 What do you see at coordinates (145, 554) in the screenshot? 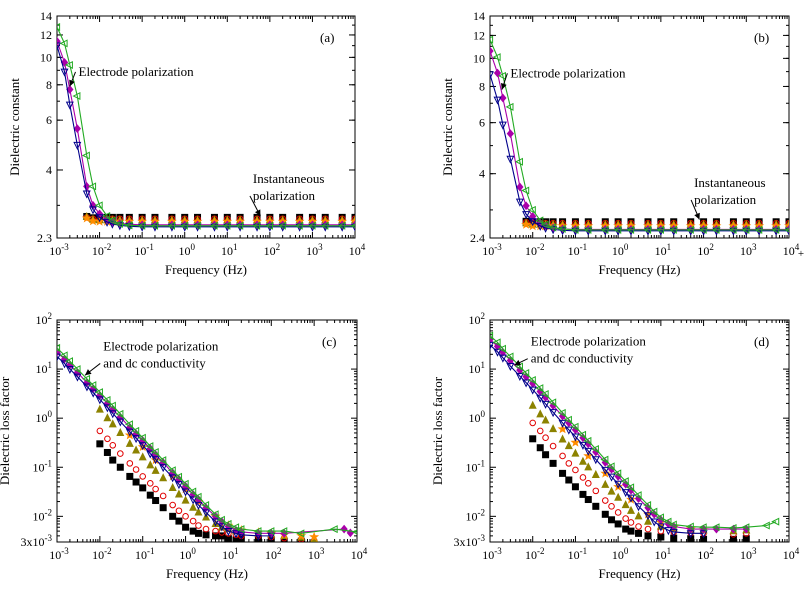
I see `x-tick-label: 10⁻¹` at bounding box center [145, 554].